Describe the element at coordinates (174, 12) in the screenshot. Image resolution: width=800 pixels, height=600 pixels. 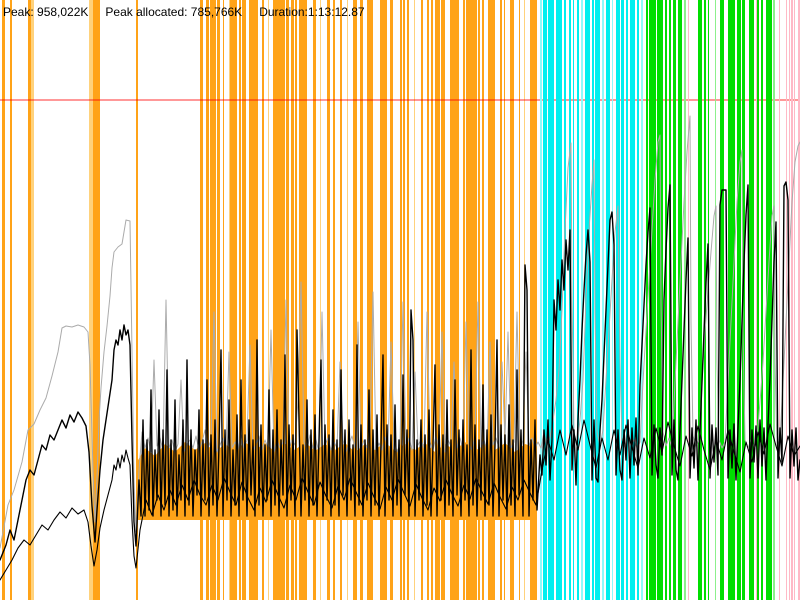
I see `peak-allocated-stat: Peak allocated: 785,766K` at that location.